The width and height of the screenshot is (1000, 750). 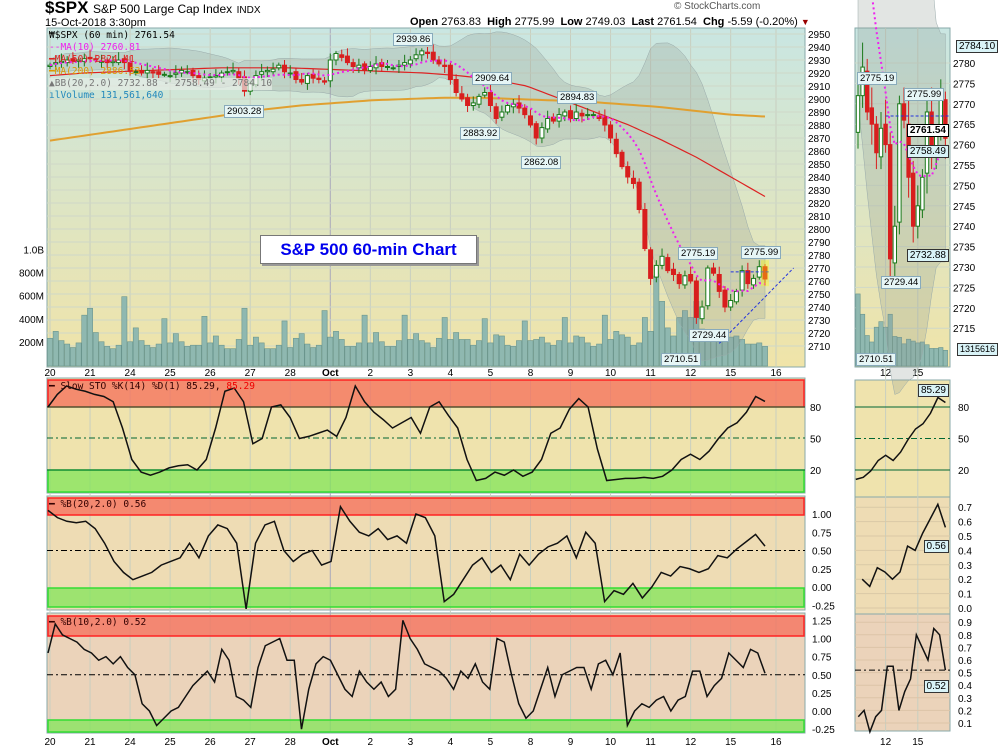 I want to click on pb10-line, so click(x=406, y=675).